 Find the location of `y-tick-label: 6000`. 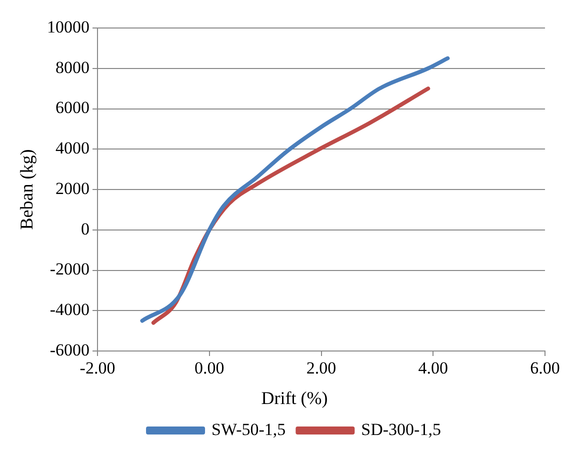

y-tick-label: 6000 is located at coordinates (73, 108).